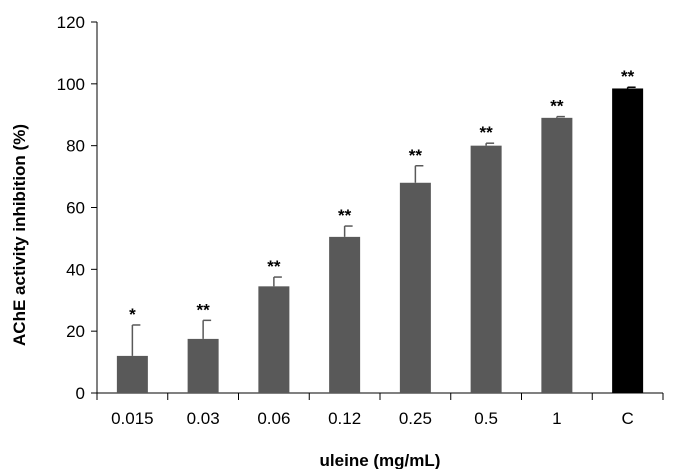 This screenshot has width=678, height=469. What do you see at coordinates (380, 410) in the screenshot?
I see `x-axis: 0.015 0.03 0.06 0.12 0.25 0.5 1 C` at bounding box center [380, 410].